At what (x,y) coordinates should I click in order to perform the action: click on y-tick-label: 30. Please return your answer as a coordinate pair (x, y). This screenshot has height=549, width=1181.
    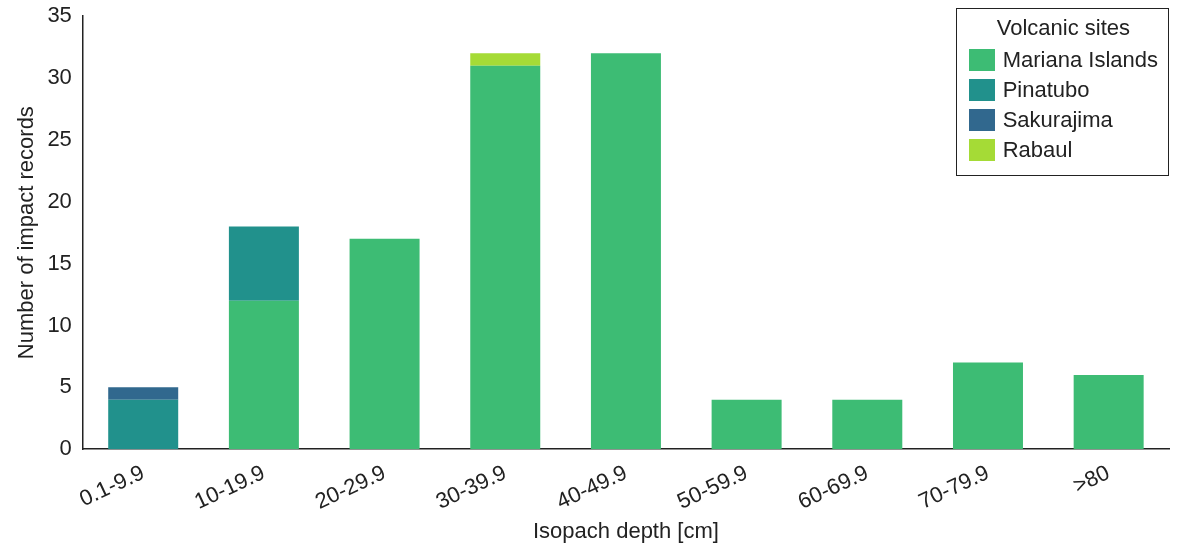
    Looking at the image, I should click on (59, 77).